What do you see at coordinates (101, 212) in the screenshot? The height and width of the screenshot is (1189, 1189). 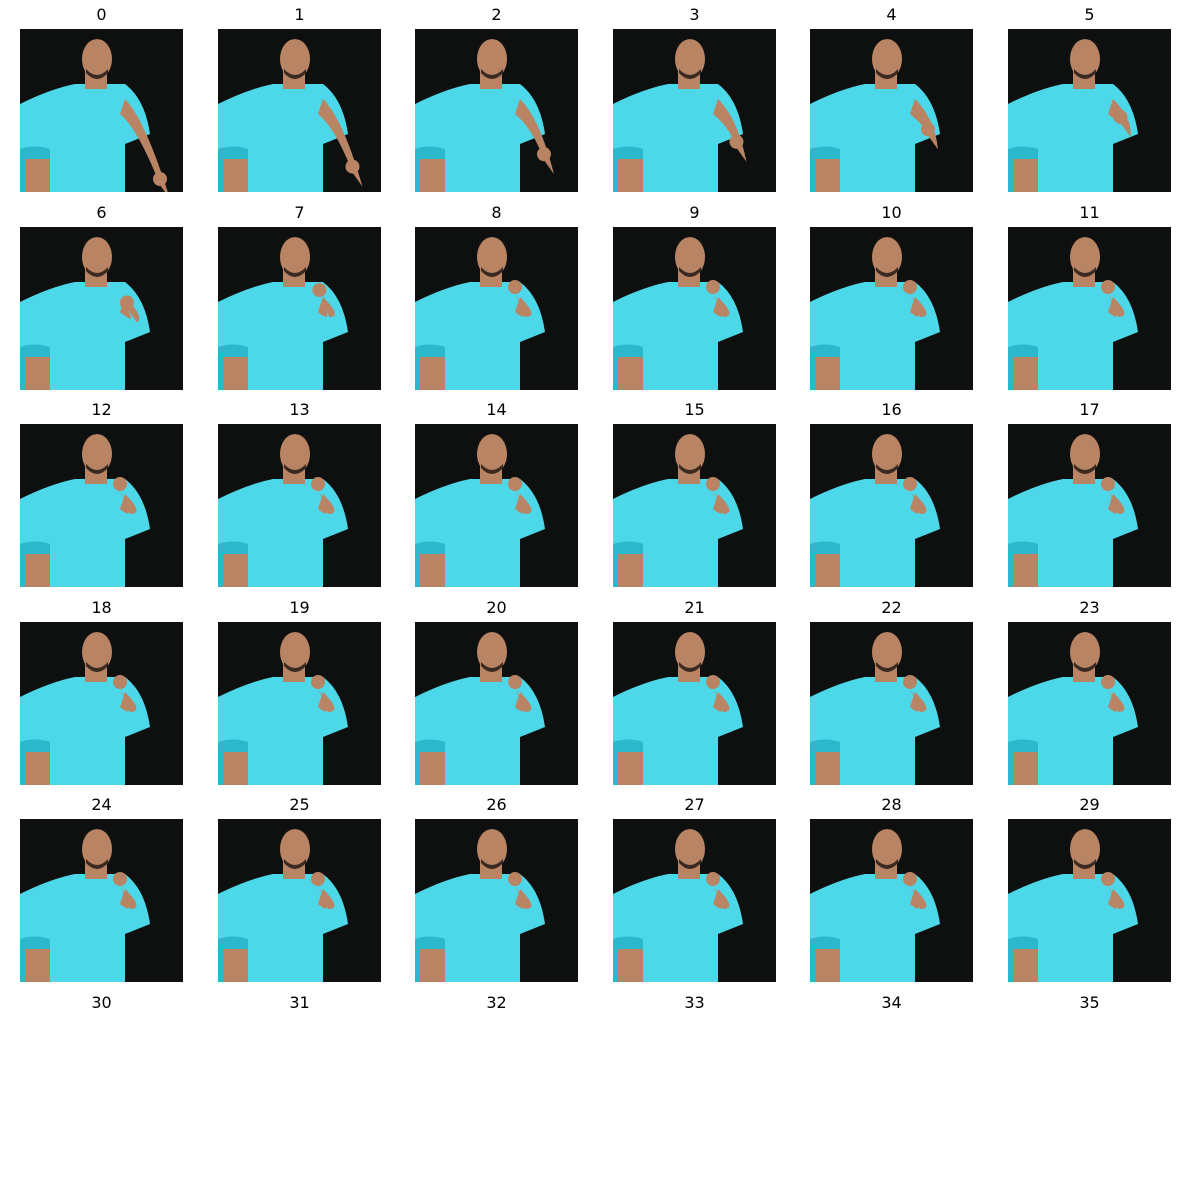 I see `cell-title: 6` at bounding box center [101, 212].